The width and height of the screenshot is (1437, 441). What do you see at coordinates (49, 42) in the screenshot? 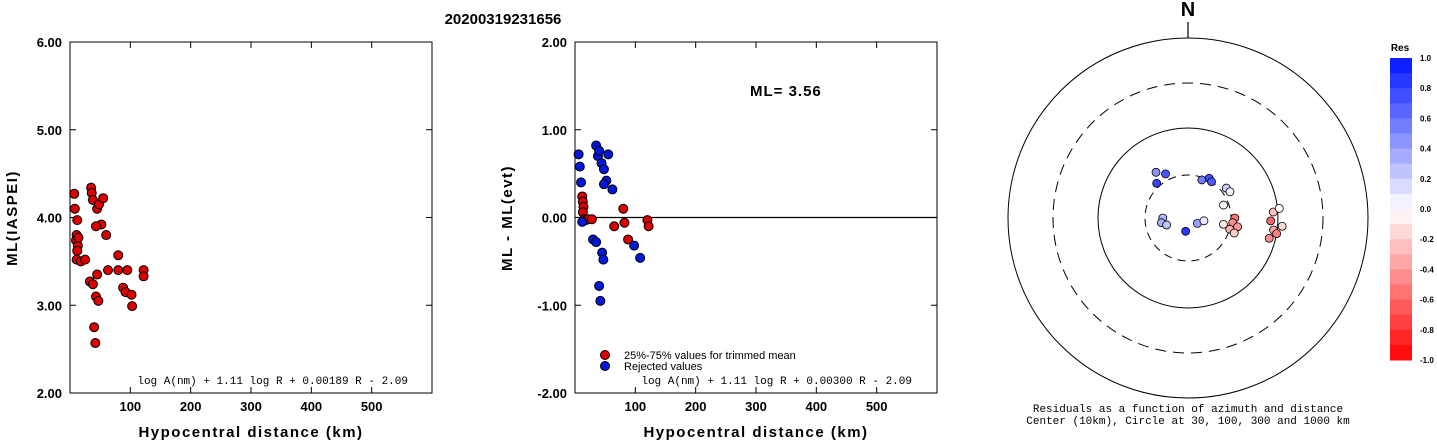
I see `y-tick-label: 6.00` at bounding box center [49, 42].